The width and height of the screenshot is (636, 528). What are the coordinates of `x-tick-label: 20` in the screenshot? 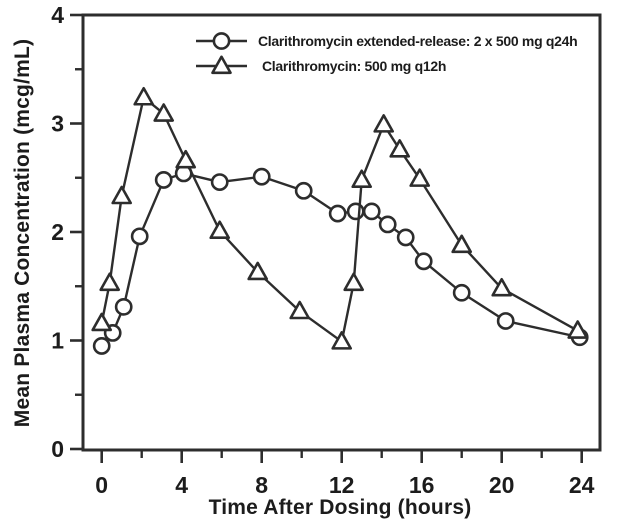 It's located at (502, 485).